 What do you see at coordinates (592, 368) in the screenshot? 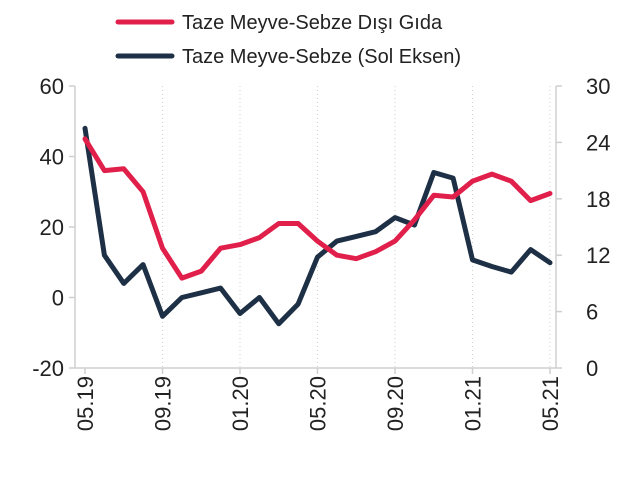
I see `right-axis-tick-label: 0` at bounding box center [592, 368].